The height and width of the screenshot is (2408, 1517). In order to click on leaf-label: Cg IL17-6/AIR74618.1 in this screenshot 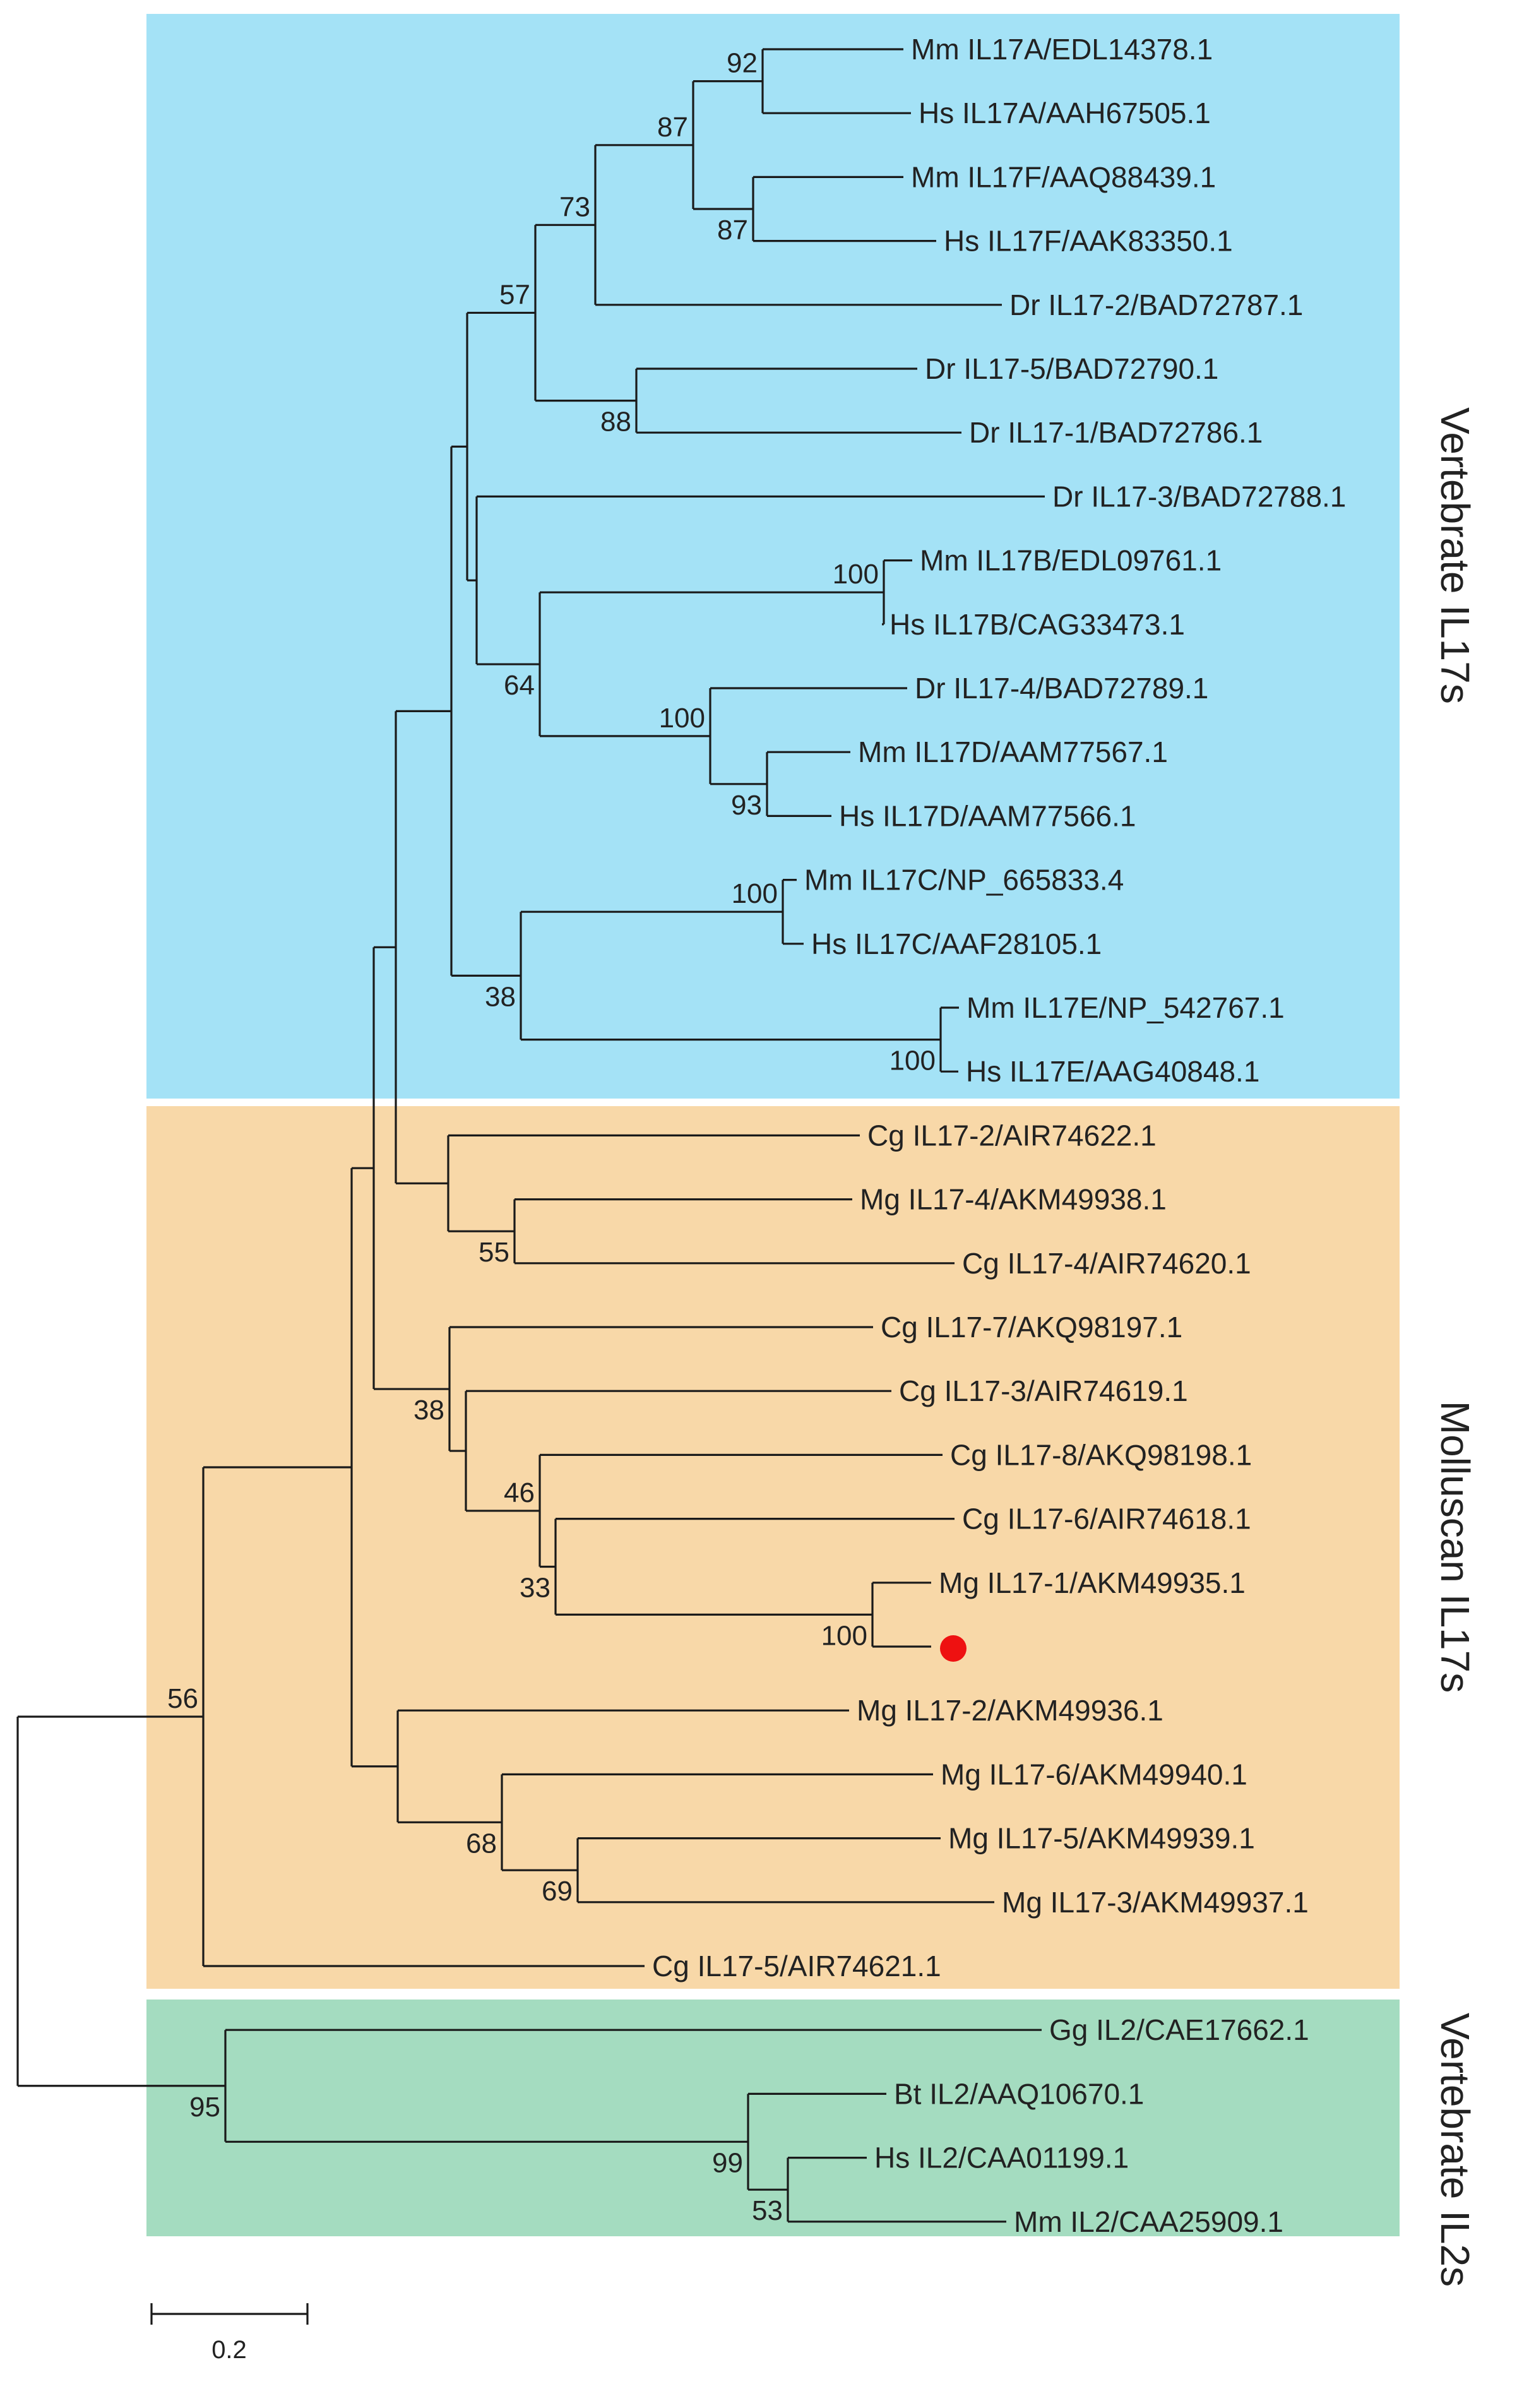, I will do `click(1106, 1519)`.